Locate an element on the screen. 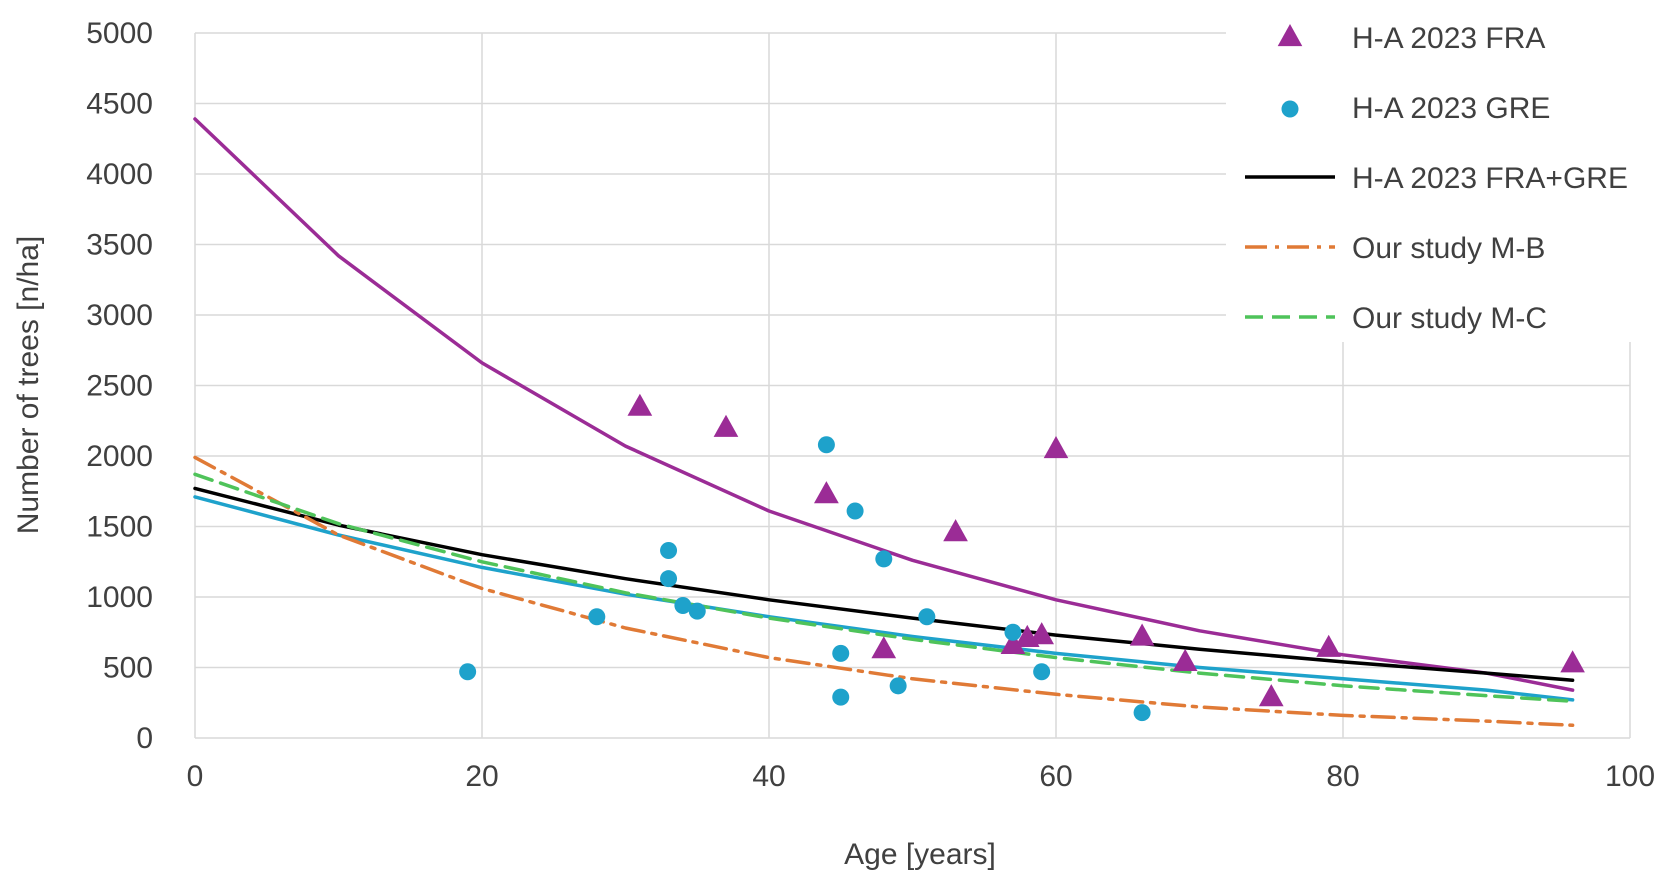  y-tick-label: 2000 is located at coordinates (119, 456).